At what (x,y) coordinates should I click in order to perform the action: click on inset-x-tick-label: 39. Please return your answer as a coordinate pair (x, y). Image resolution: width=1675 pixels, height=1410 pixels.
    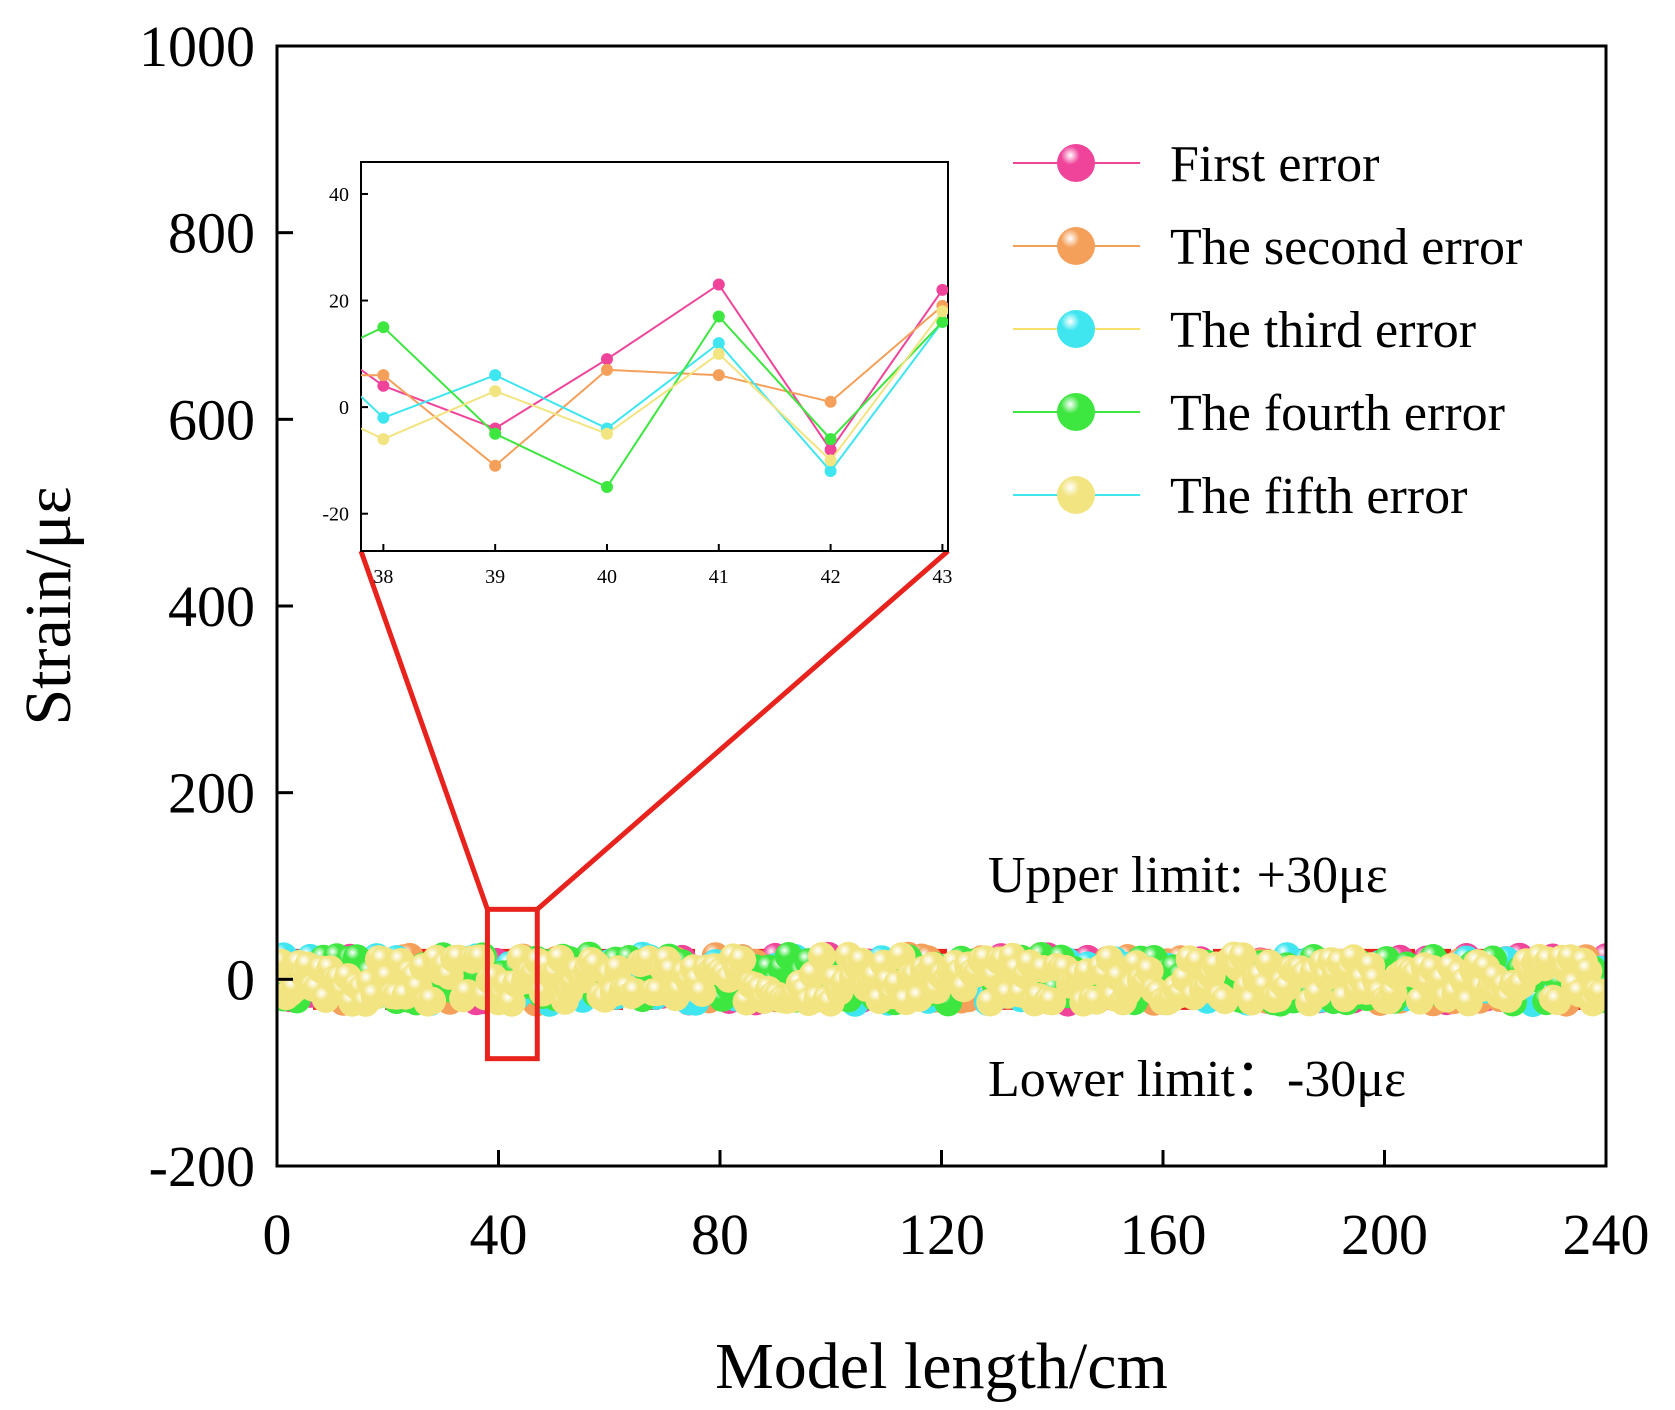
    Looking at the image, I should click on (495, 577).